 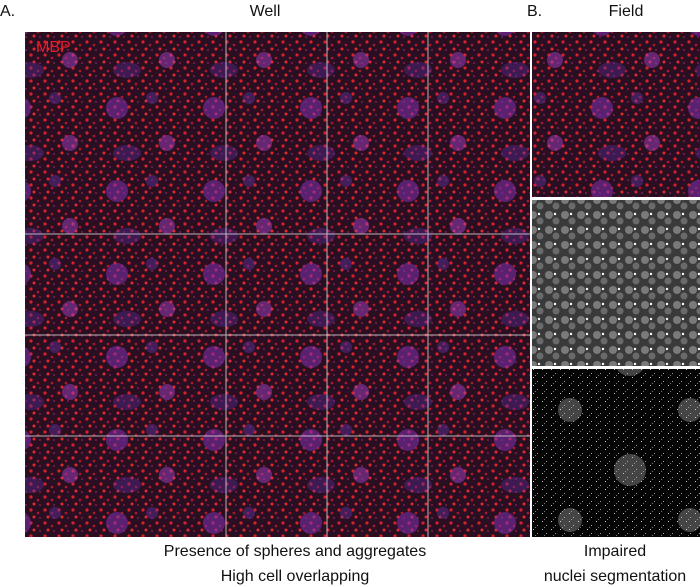 I want to click on caption-line: nuclei segmentation, so click(x=615, y=576).